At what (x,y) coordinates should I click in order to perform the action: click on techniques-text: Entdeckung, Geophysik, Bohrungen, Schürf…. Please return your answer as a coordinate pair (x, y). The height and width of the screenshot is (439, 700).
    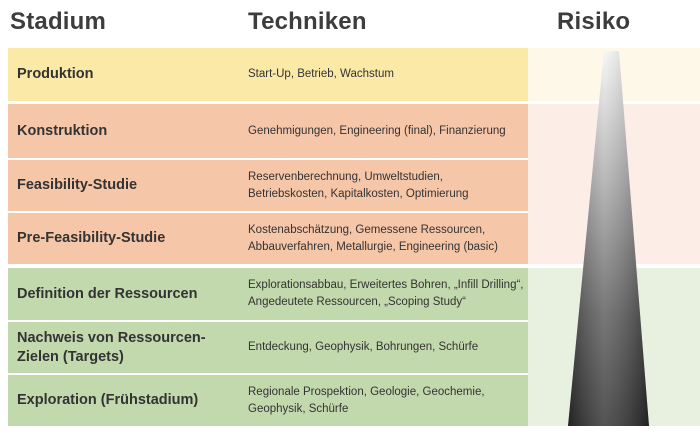
    Looking at the image, I should click on (363, 347).